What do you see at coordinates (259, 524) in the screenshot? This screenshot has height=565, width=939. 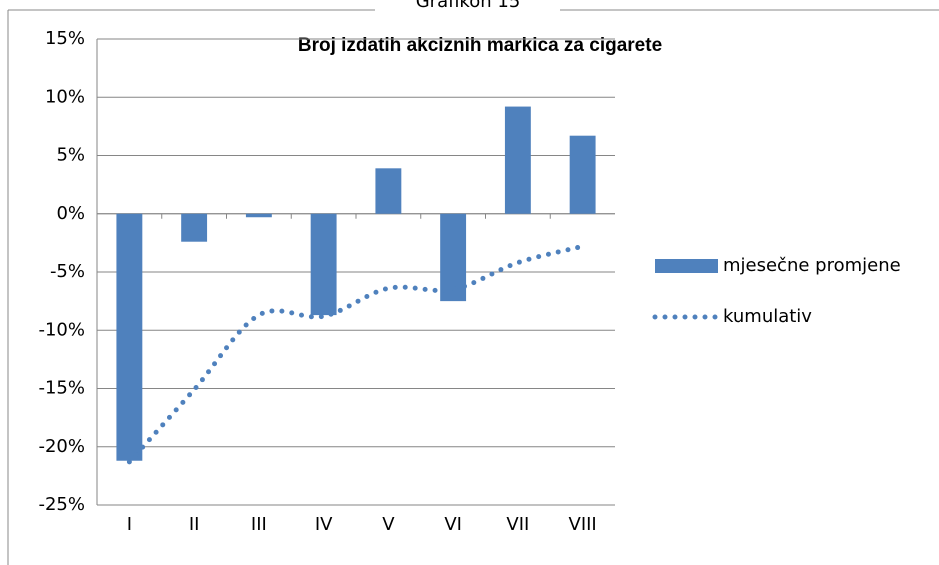 I see `x-tick-label: III` at bounding box center [259, 524].